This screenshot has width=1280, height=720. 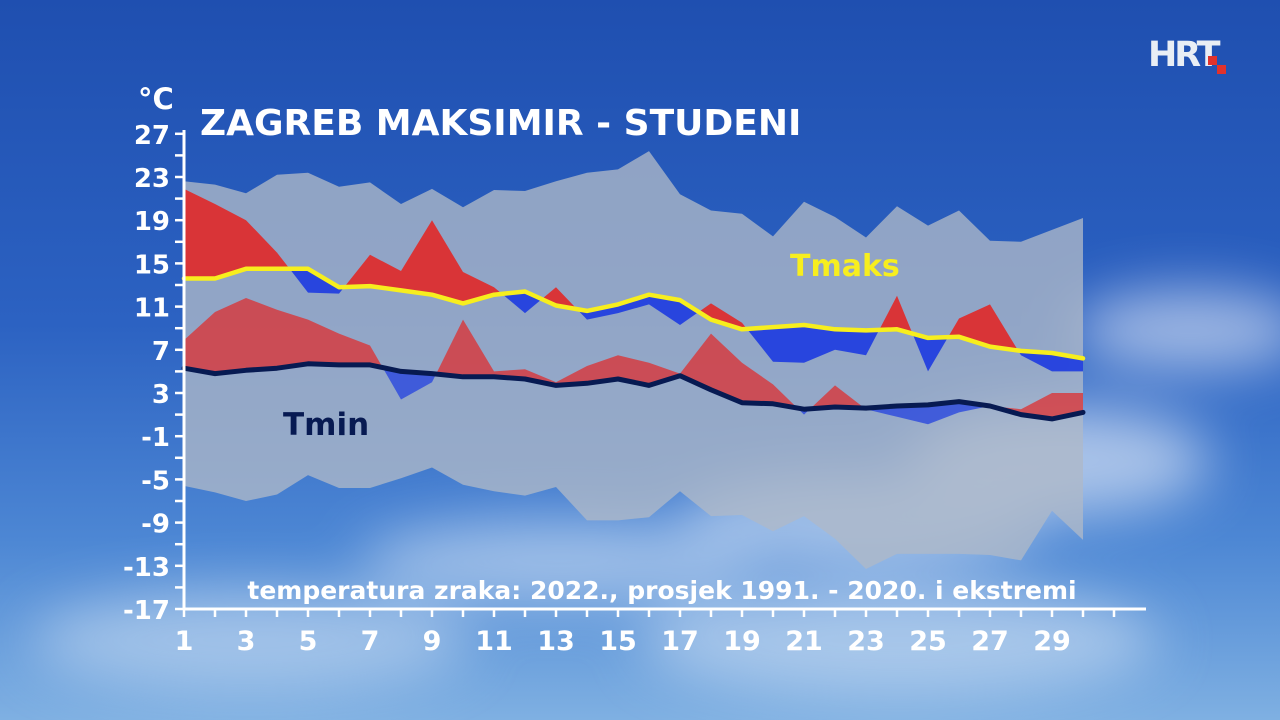 What do you see at coordinates (556, 641) in the screenshot?
I see `x-tick-label-13: 13` at bounding box center [556, 641].